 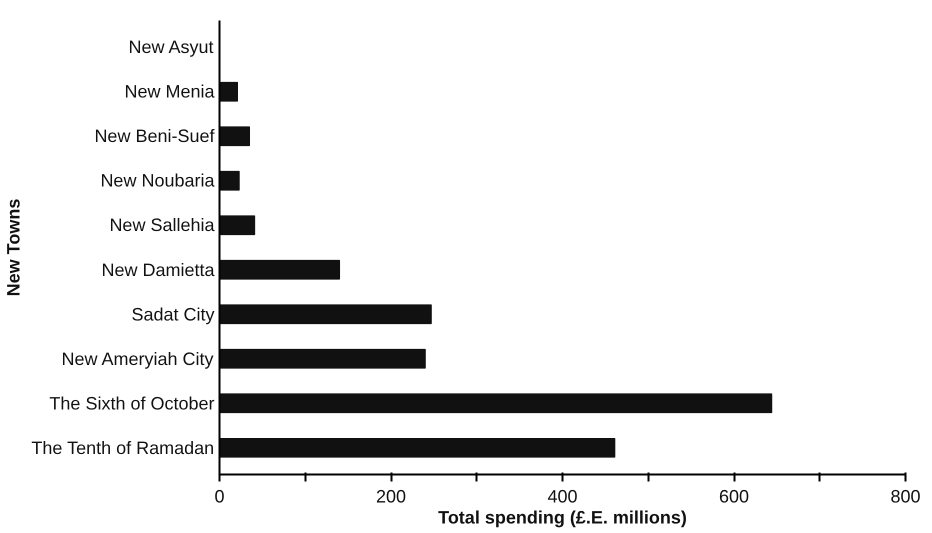 What do you see at coordinates (13, 247) in the screenshot?
I see `y-axis-title: New Towns` at bounding box center [13, 247].